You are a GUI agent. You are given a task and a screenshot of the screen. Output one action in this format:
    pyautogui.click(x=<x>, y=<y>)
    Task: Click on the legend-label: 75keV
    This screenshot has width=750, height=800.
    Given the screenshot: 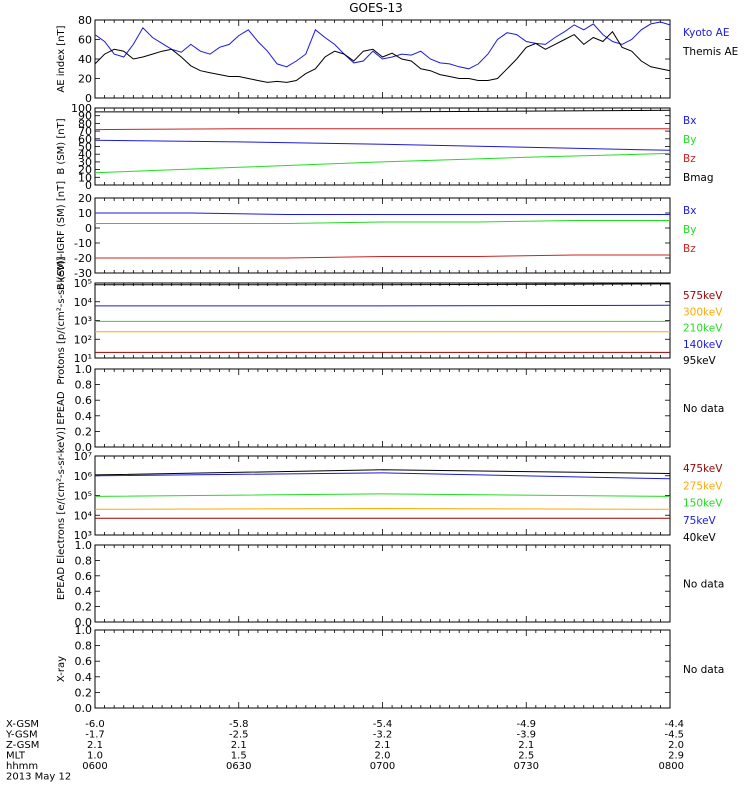 What is the action you would take?
    pyautogui.click(x=700, y=521)
    